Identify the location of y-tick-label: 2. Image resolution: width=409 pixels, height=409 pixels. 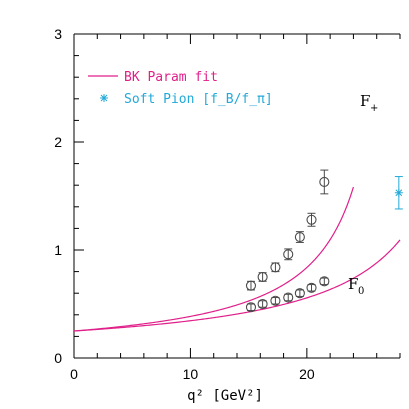
(58, 142).